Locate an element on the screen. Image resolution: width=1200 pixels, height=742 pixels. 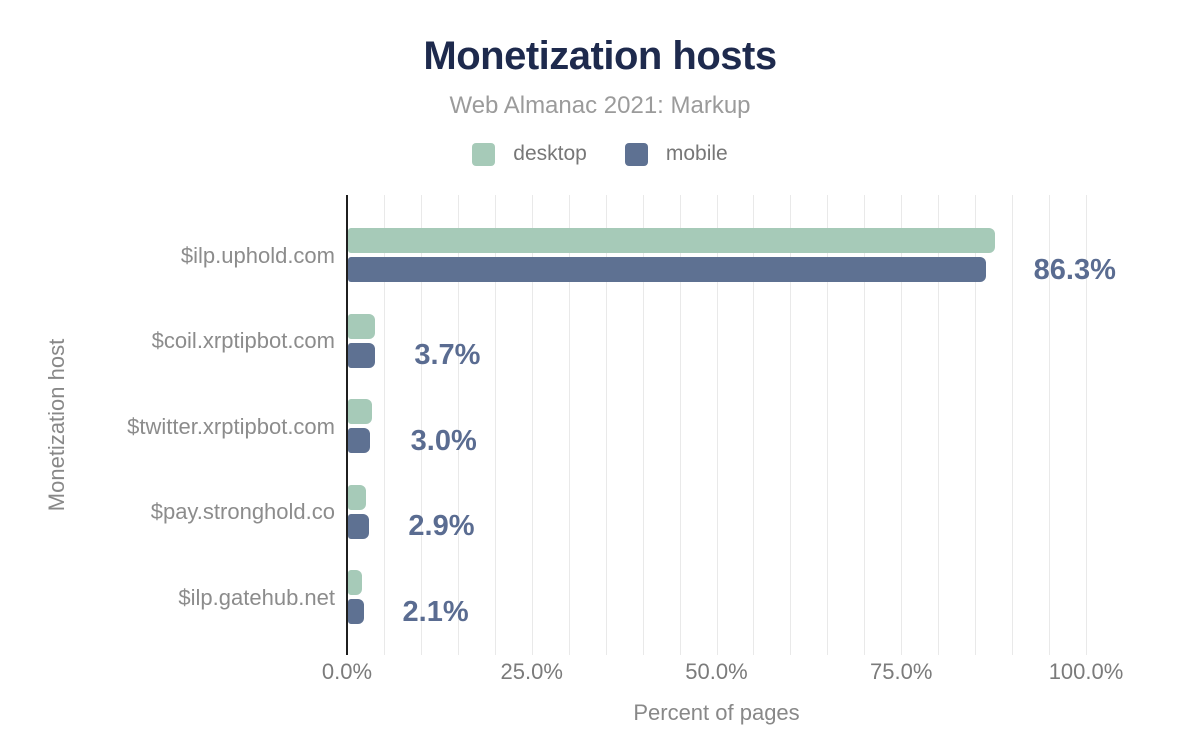
x-tick-label: 100.0% is located at coordinates (1086, 671).